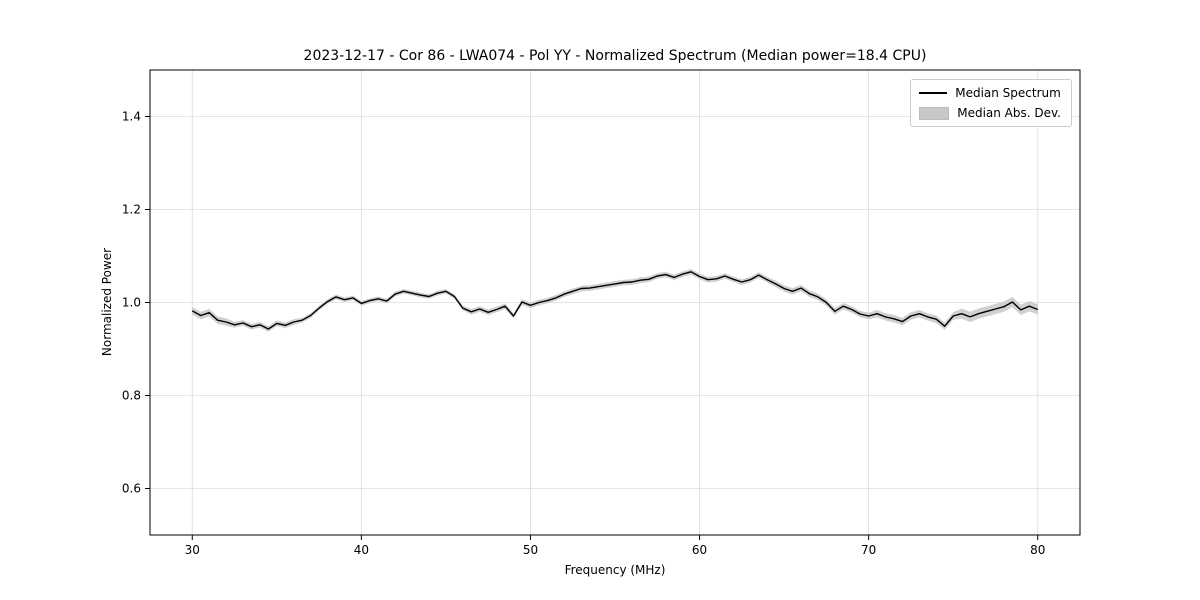 The height and width of the screenshot is (600, 1200). I want to click on x-axis-label: Frequency (MHz), so click(615, 570).